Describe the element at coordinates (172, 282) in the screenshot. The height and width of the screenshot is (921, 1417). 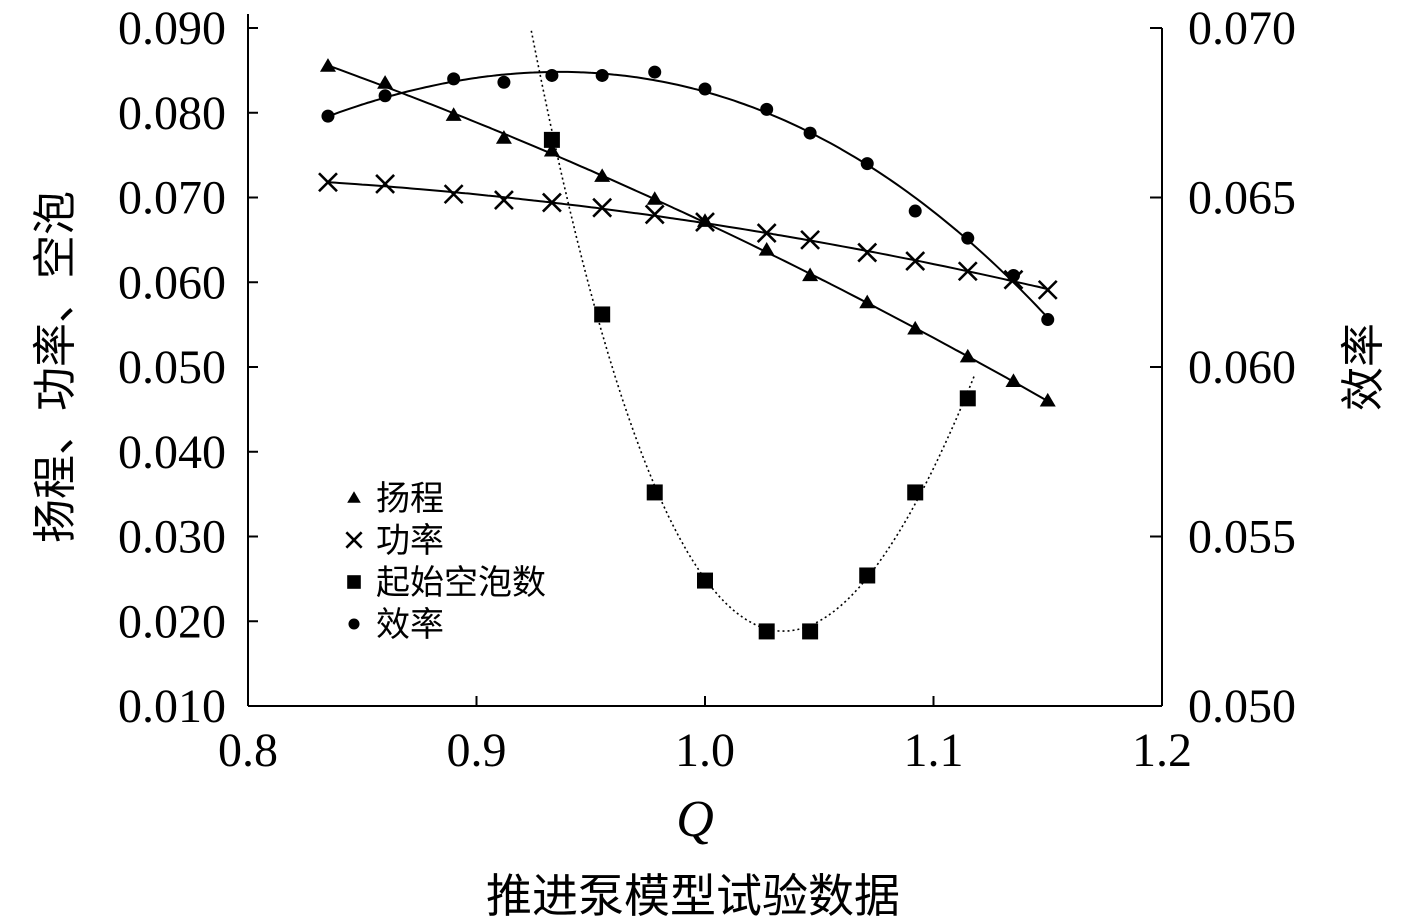
I see `left-y-tick-label: 0.060` at that location.